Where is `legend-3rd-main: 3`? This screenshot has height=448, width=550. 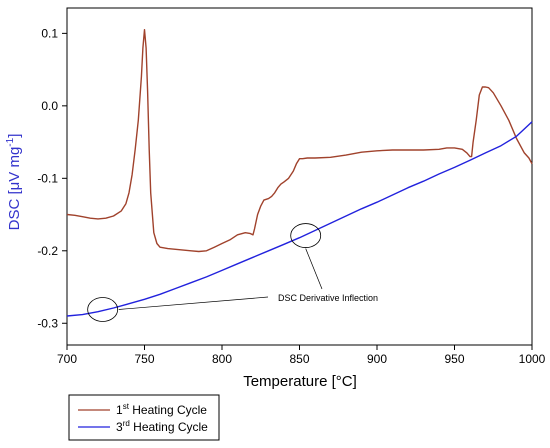
legend-3rd-main: 3 is located at coordinates (119, 427).